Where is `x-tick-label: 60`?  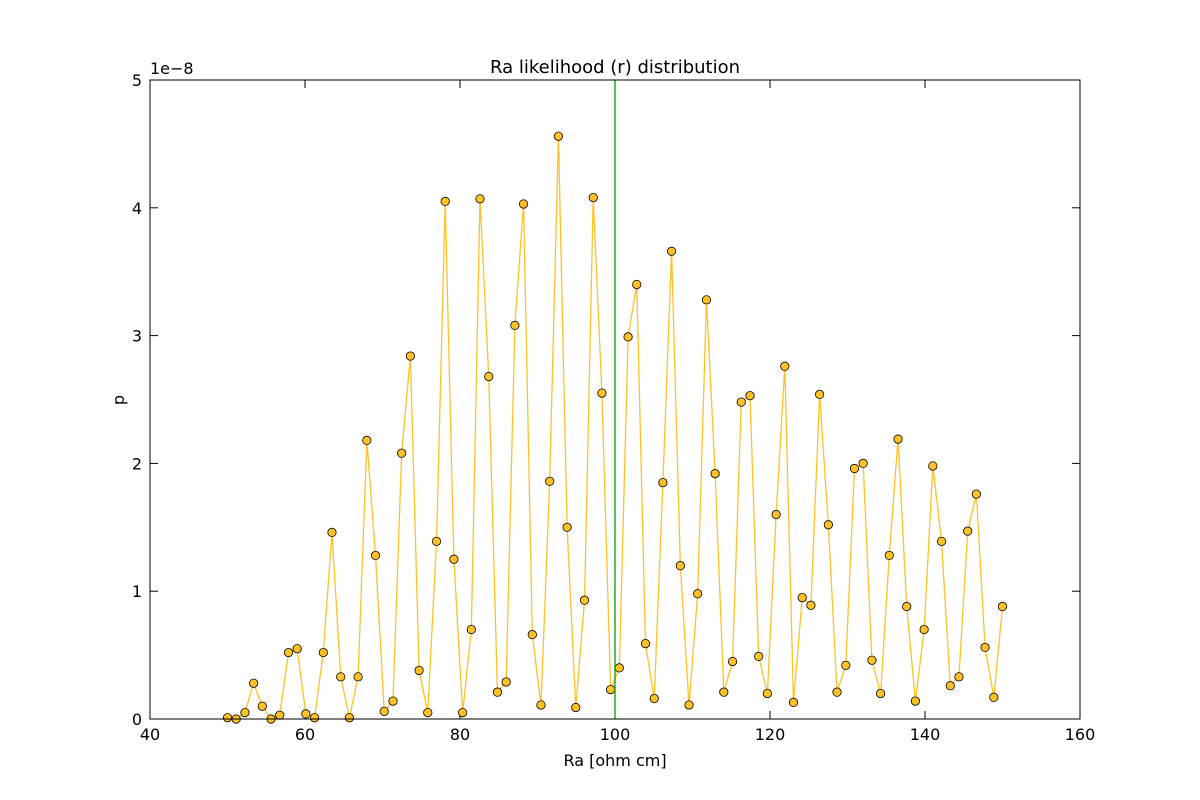
x-tick-label: 60 is located at coordinates (305, 734).